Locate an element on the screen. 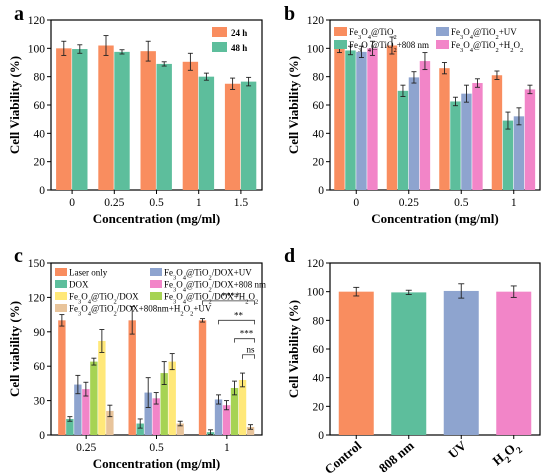 The height and width of the screenshot is (475, 550). panel-c-legend-label: Laser only is located at coordinates (88, 273).